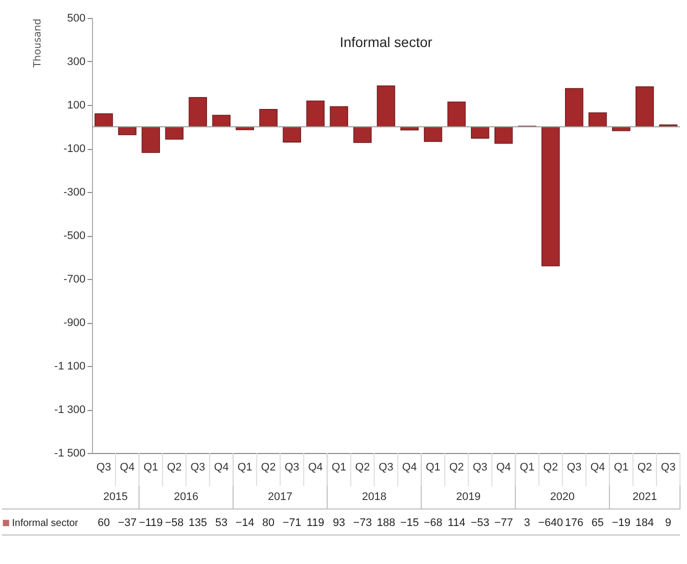  I want to click on legend-label: Informal sector, so click(45, 523).